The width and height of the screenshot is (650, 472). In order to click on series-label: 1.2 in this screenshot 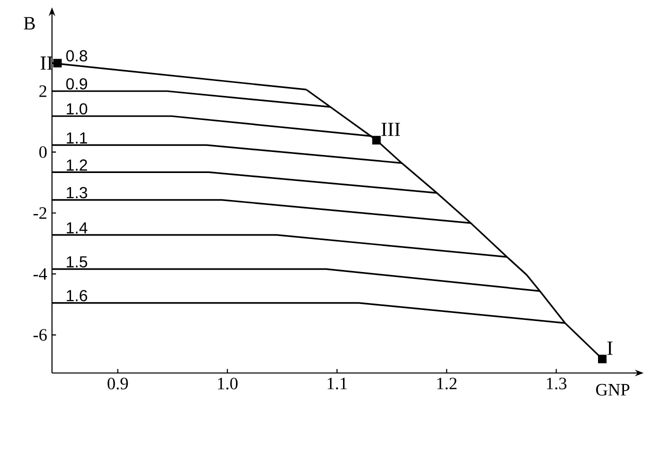, I will do `click(77, 165)`.